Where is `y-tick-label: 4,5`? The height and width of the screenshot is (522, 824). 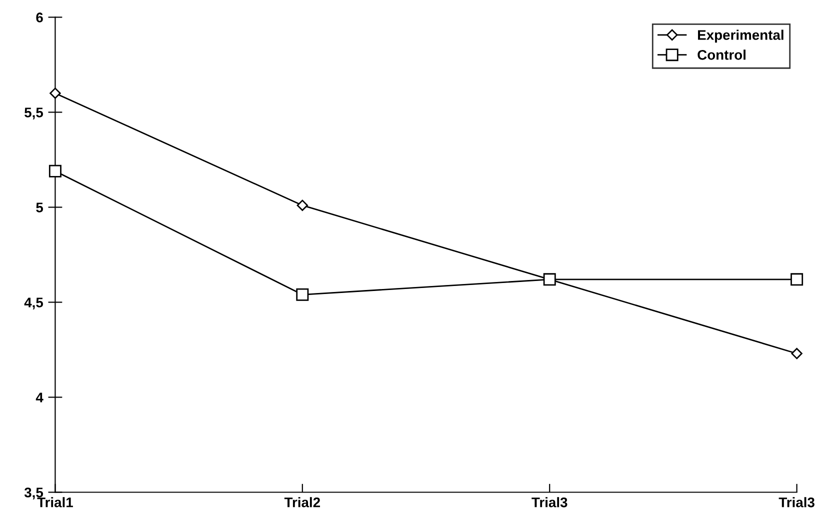 y-tick-label: 4,5 is located at coordinates (34, 304).